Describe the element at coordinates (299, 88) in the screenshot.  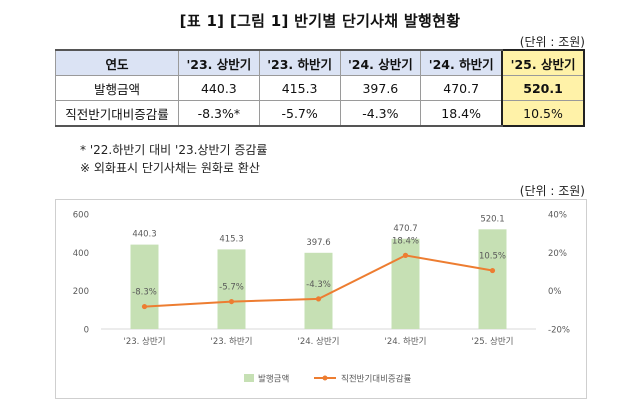
I see `table-cell: 415.3` at that location.